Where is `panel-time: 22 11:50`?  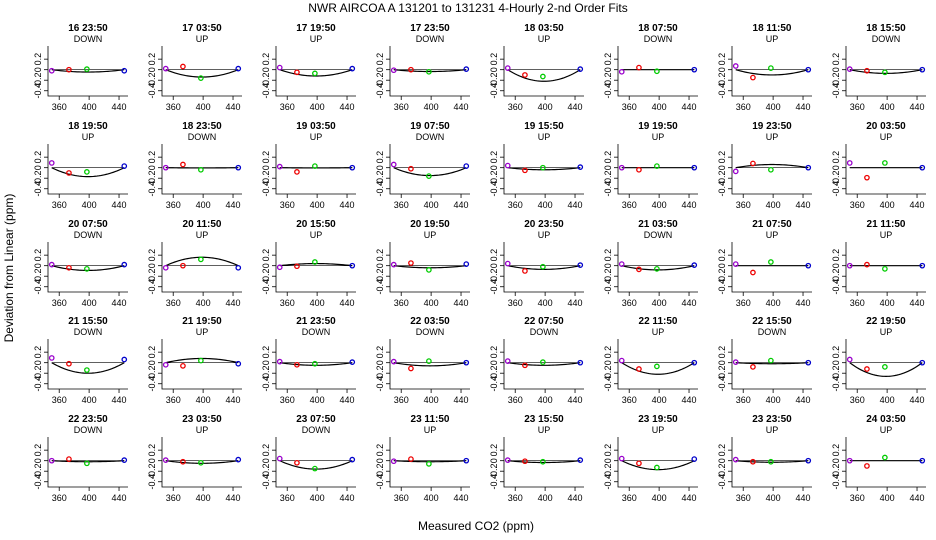
panel-time: 22 11:50 is located at coordinates (658, 321).